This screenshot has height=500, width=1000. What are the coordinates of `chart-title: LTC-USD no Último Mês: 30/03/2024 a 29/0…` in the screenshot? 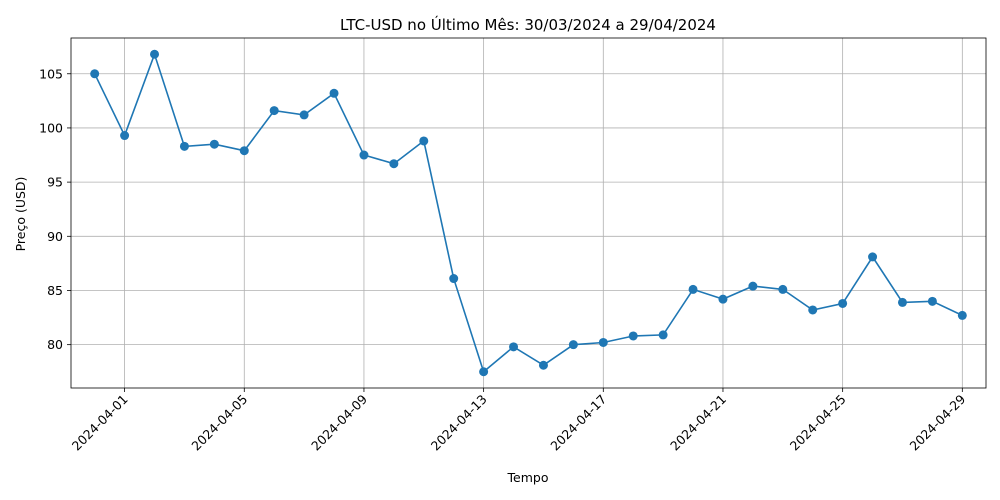 It's located at (528, 24).